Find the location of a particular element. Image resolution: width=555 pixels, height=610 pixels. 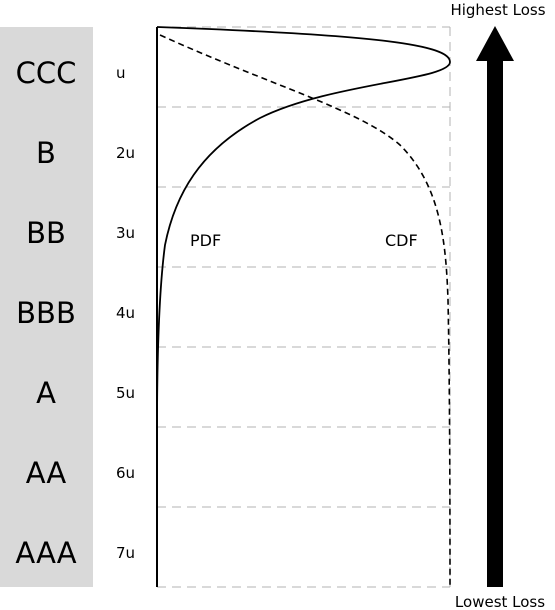

arrow-shaft is located at coordinates (495, 322).